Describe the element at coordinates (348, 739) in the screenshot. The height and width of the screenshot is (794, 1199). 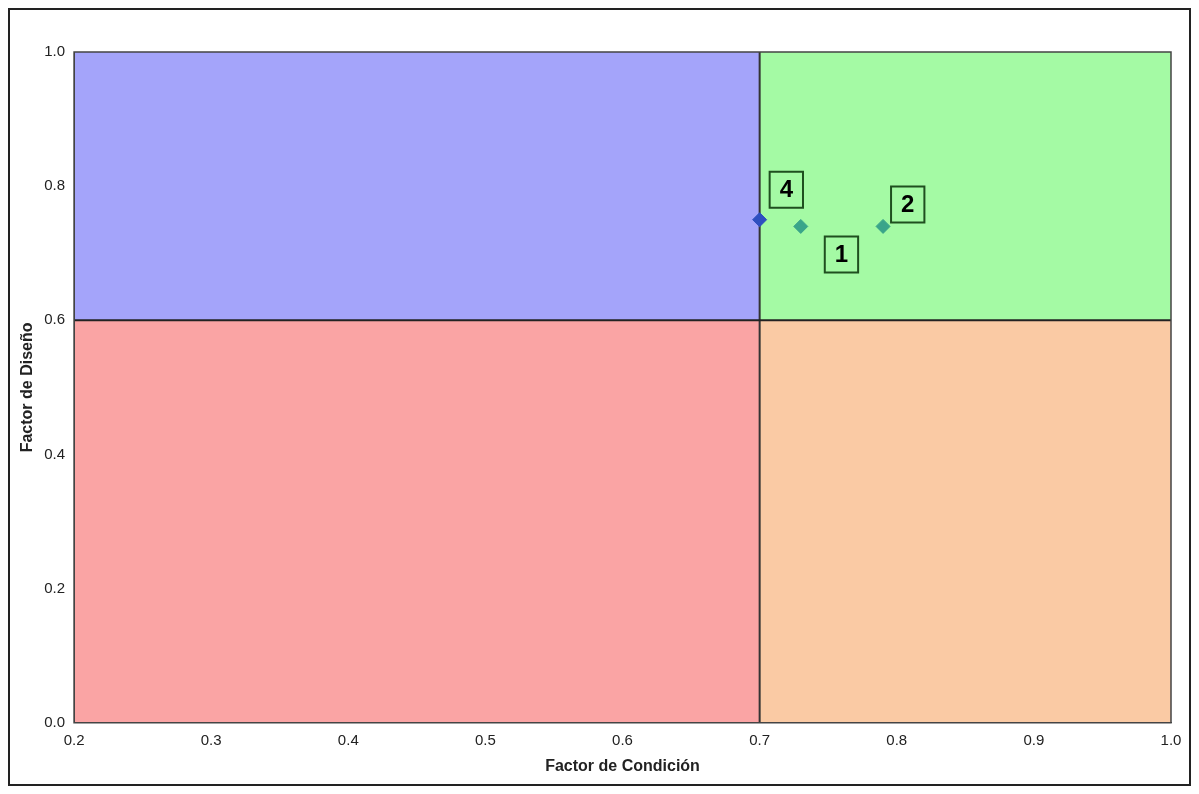
I see `x-tick-label: 0.4` at that location.